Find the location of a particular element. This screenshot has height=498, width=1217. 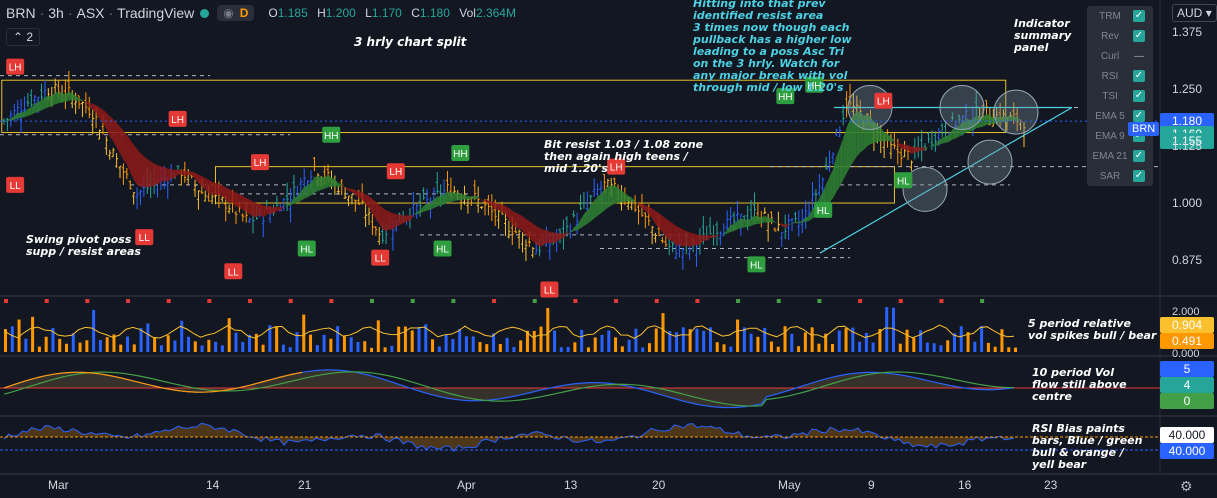

ohlc-high-value: 1.200 is located at coordinates (340, 13).